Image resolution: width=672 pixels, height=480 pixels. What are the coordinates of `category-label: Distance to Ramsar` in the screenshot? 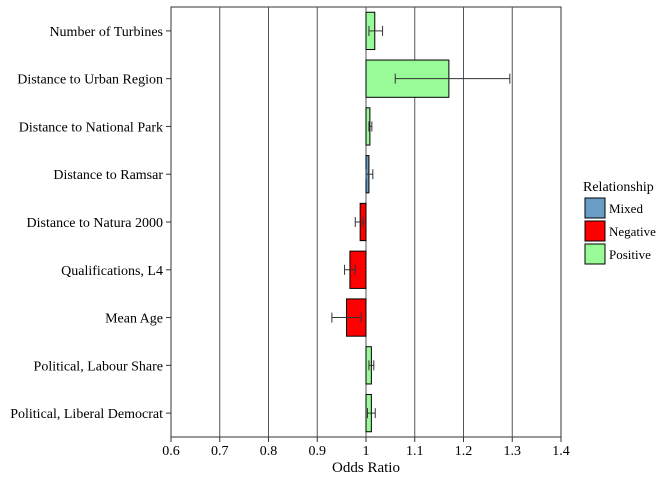 It's located at (108, 175).